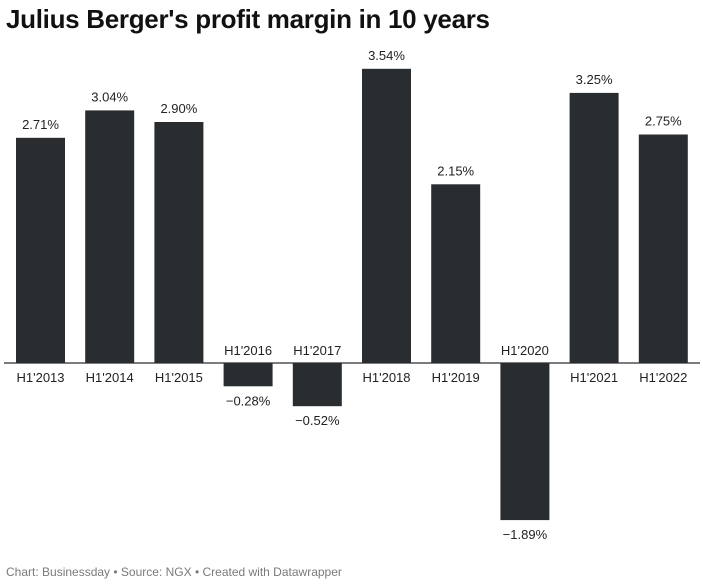 Image resolution: width=703 pixels, height=588 pixels. I want to click on category-label: H1'2017, so click(317, 350).